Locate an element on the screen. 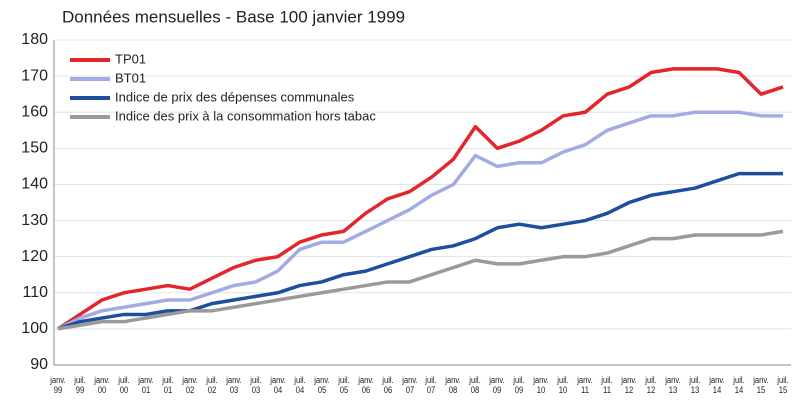 This screenshot has height=409, width=796. x-tick-label: juil. 09 is located at coordinates (519, 385).